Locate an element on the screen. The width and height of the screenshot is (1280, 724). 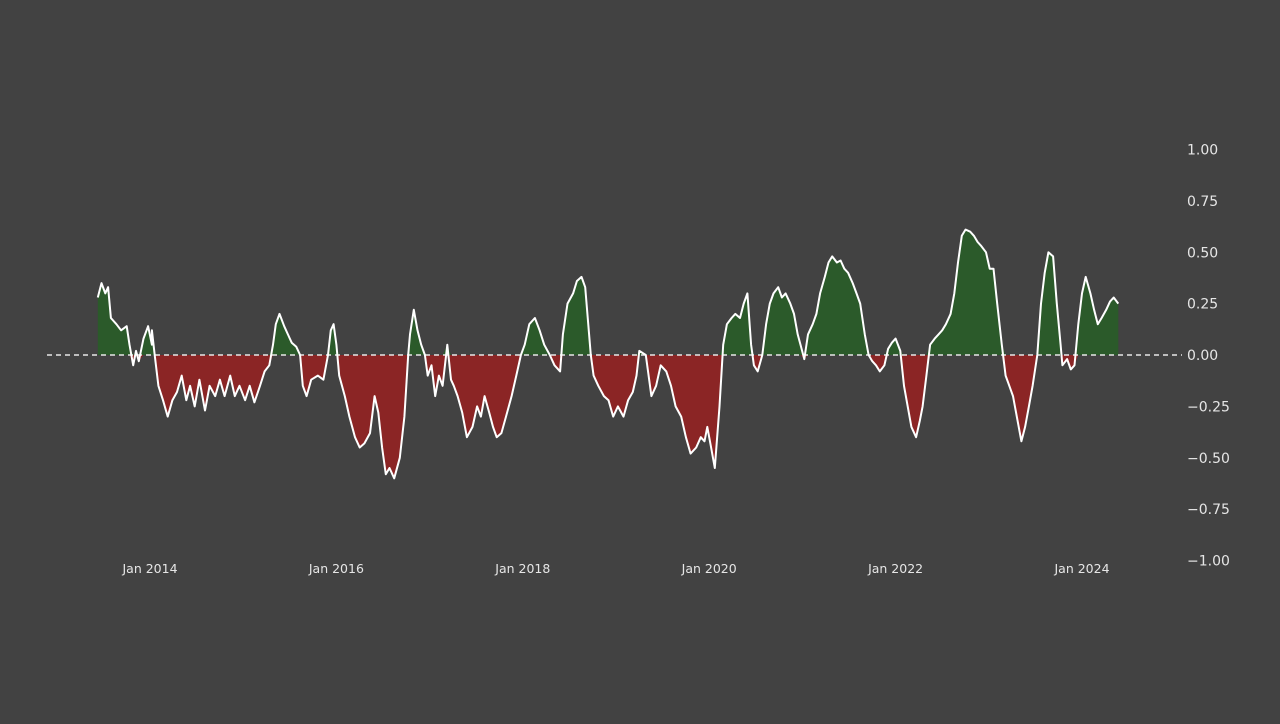
x-tick-label: Jan 2016 is located at coordinates (336, 568).